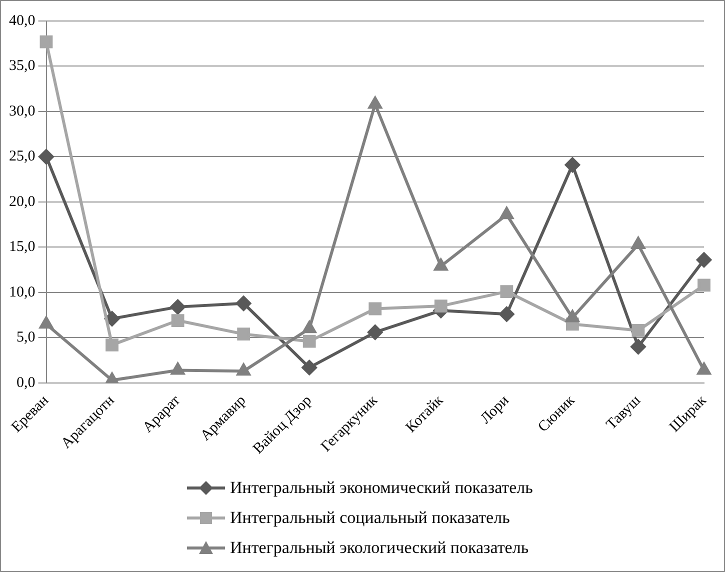 Image resolution: width=725 pixels, height=572 pixels. What do you see at coordinates (379, 548) in the screenshot?
I see `legend-label: Интегральный экологический показатель` at bounding box center [379, 548].